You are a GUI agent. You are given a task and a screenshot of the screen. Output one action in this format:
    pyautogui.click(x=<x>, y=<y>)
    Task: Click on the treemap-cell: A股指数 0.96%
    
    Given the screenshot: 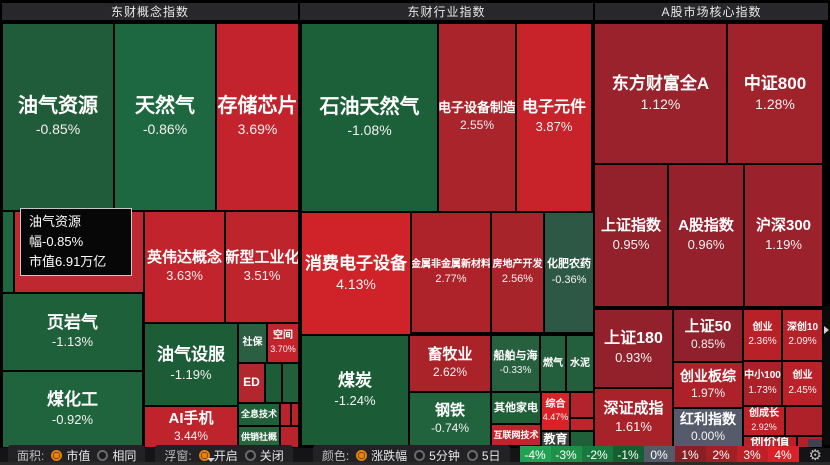 What is the action you would take?
    pyautogui.click(x=706, y=235)
    